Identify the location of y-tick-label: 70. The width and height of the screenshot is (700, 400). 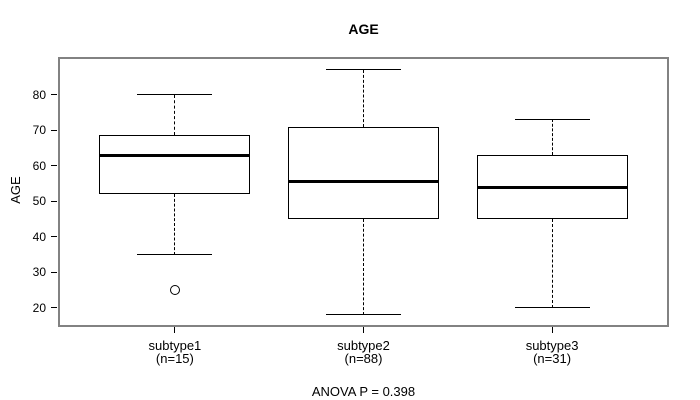
(39, 130).